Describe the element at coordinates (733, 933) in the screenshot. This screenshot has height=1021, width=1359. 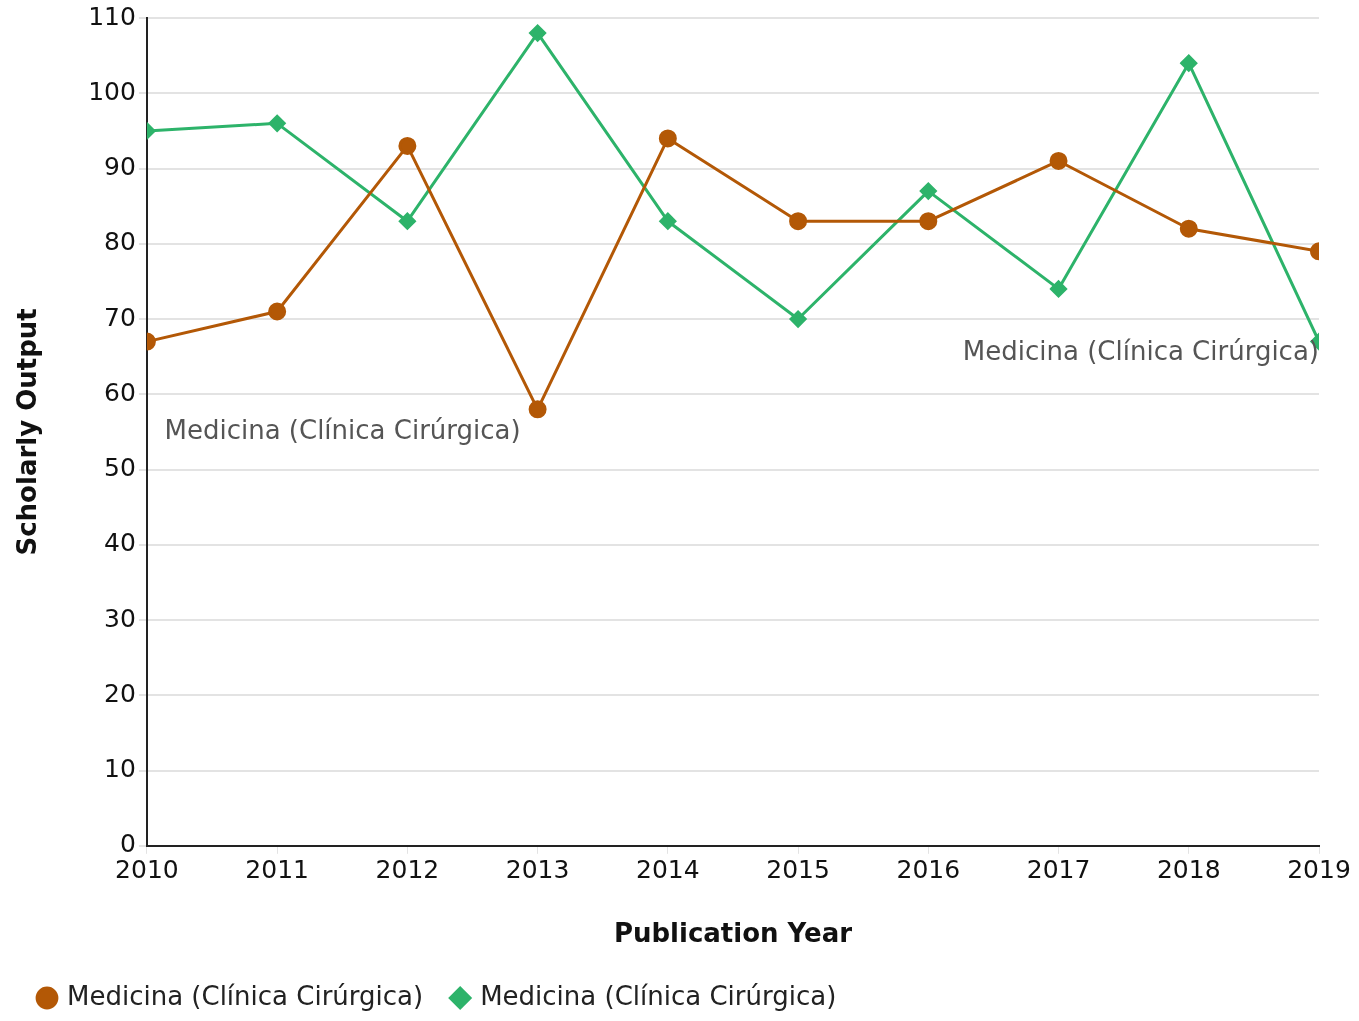
I see `x-axis-title: Publication Year` at that location.